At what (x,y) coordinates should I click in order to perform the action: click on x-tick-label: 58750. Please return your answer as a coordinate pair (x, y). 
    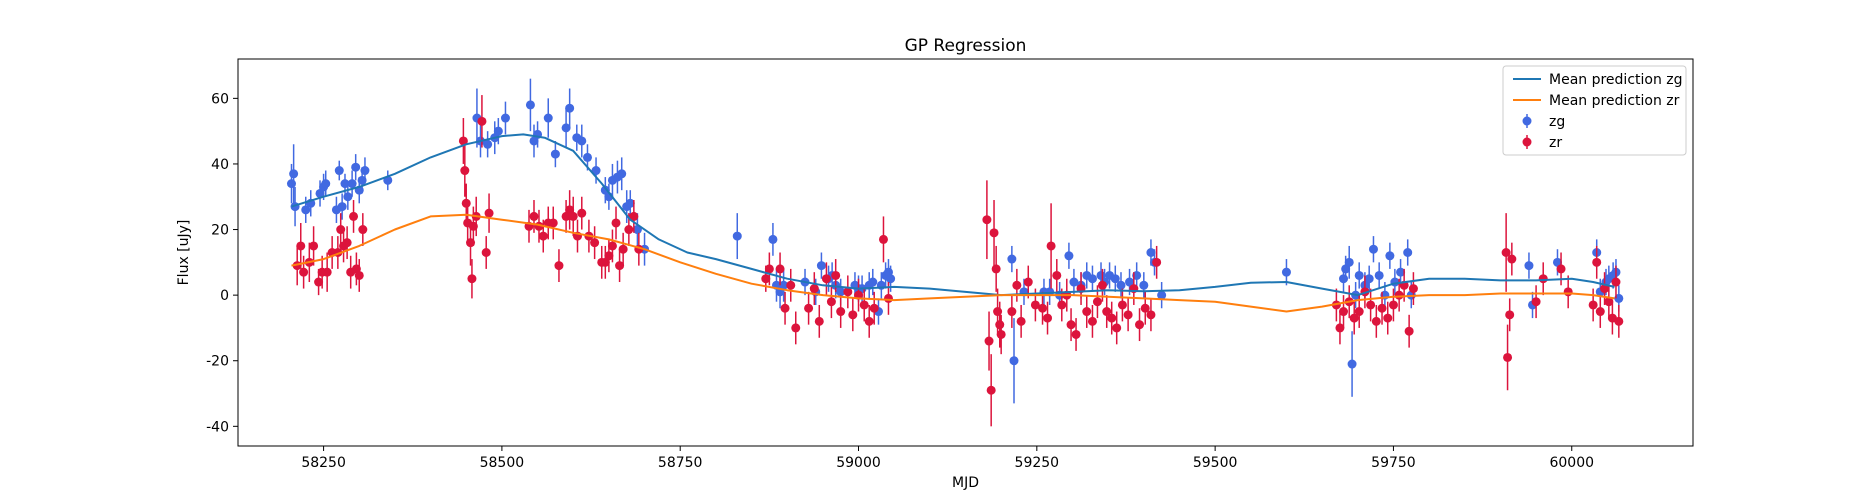
    Looking at the image, I should click on (680, 463).